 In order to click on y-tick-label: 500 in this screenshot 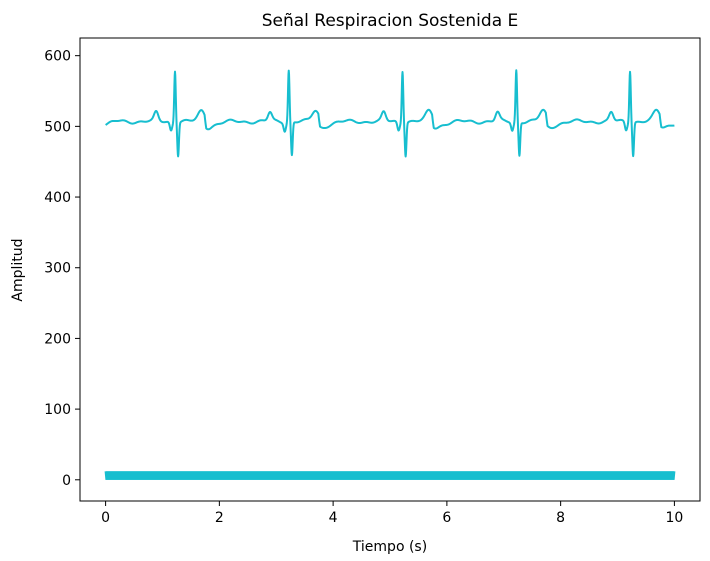, I will do `click(57, 127)`.